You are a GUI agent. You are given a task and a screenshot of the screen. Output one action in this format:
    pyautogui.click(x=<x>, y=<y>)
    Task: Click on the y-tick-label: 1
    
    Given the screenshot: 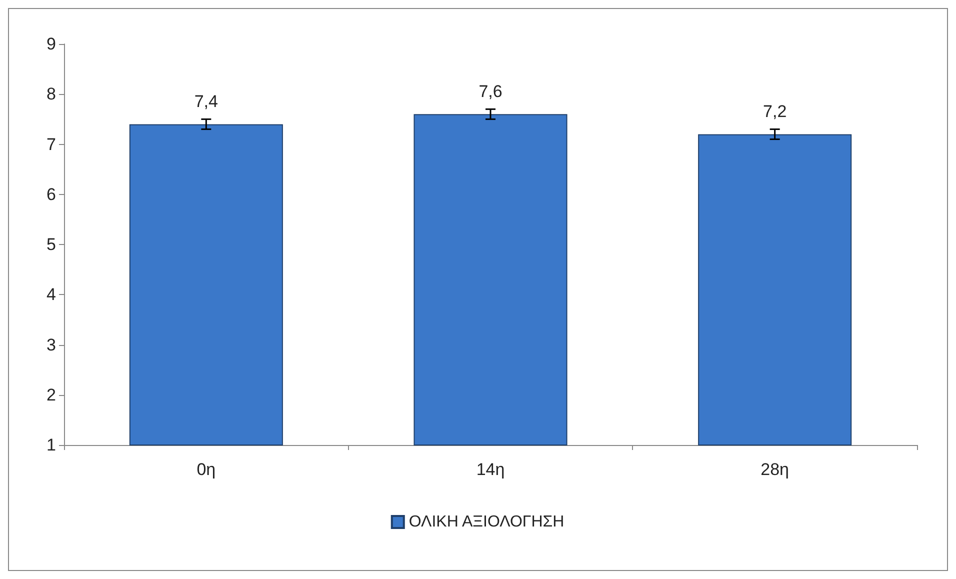 What is the action you would take?
    pyautogui.click(x=51, y=445)
    